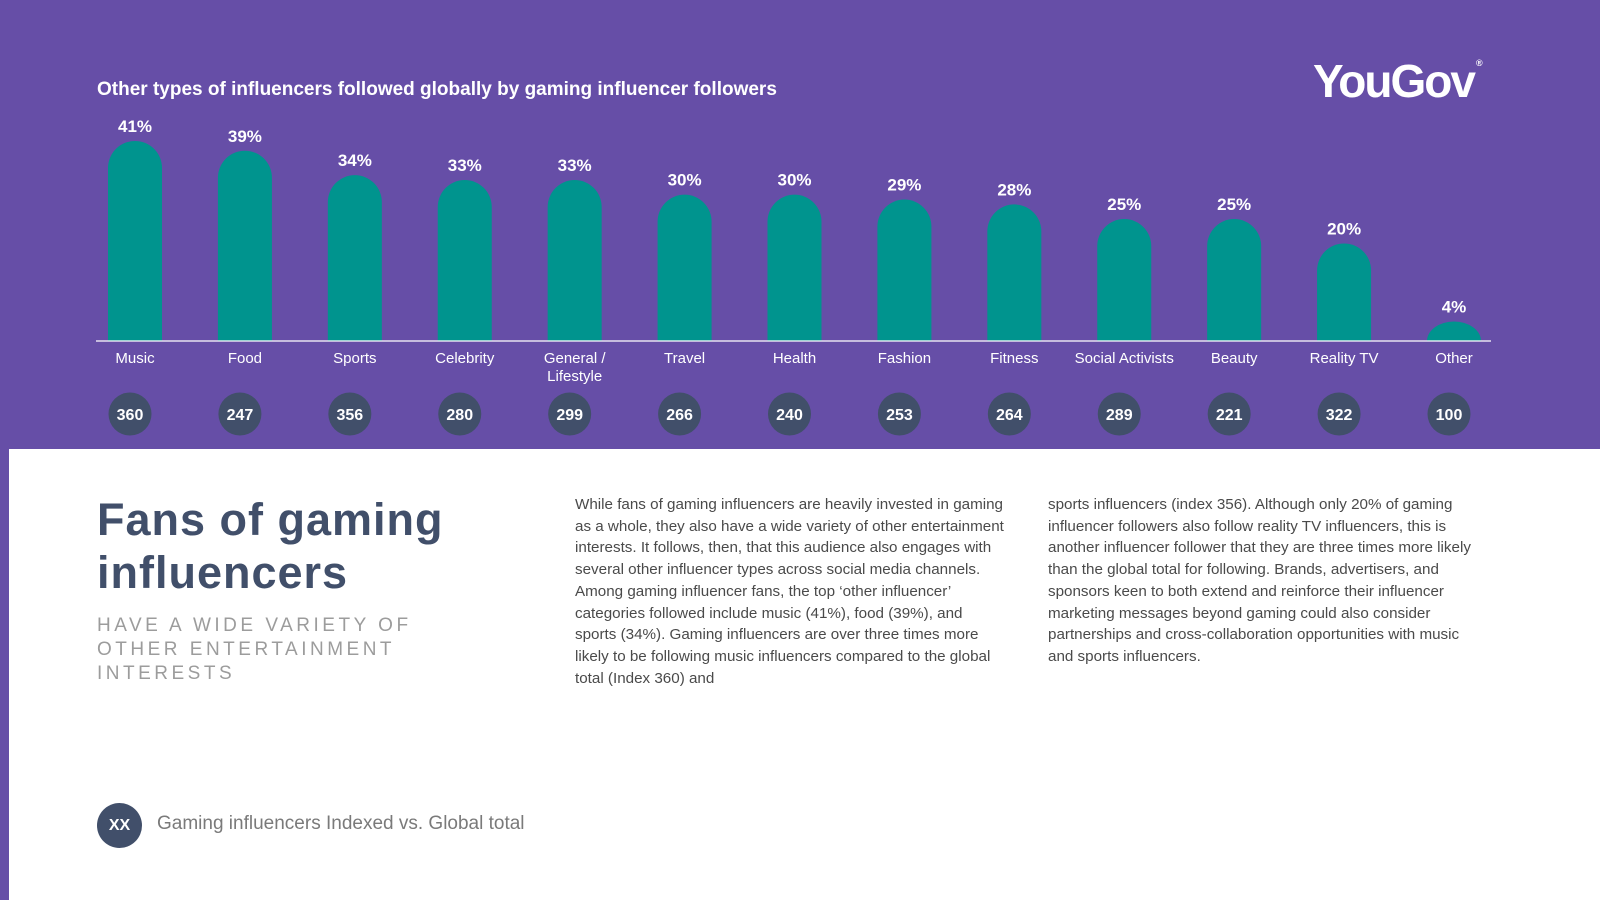 The width and height of the screenshot is (1600, 900). What do you see at coordinates (1394, 81) in the screenshot?
I see `logo-text: YouGov` at bounding box center [1394, 81].